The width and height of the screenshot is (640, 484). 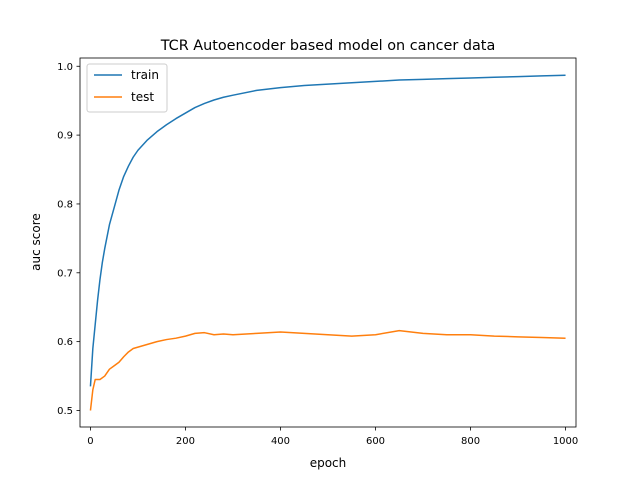 What do you see at coordinates (328, 463) in the screenshot?
I see `x-axis-label: epoch` at bounding box center [328, 463].